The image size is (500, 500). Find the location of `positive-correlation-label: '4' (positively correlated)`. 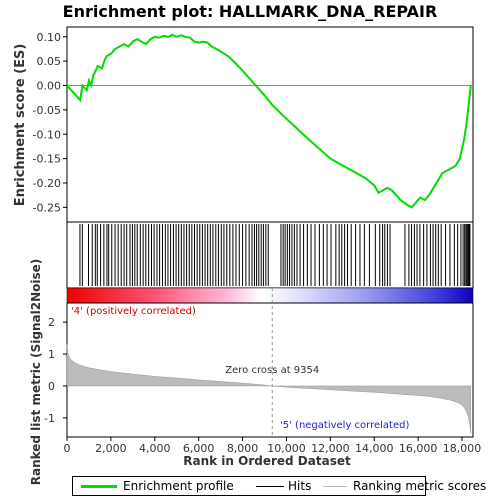

positive-correlation-label: '4' (positively correlated) is located at coordinates (133, 311).